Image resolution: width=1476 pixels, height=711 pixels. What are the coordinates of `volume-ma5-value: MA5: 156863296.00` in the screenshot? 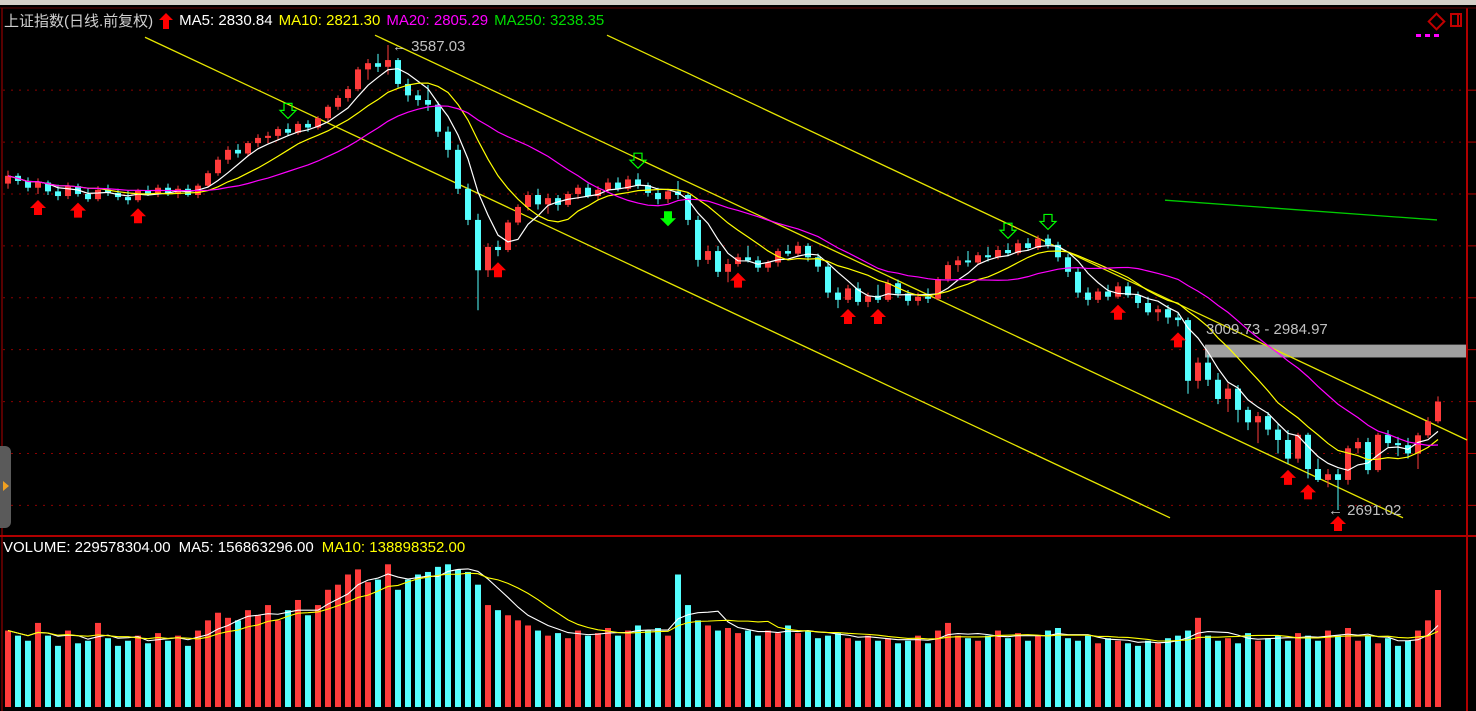 It's located at (246, 547).